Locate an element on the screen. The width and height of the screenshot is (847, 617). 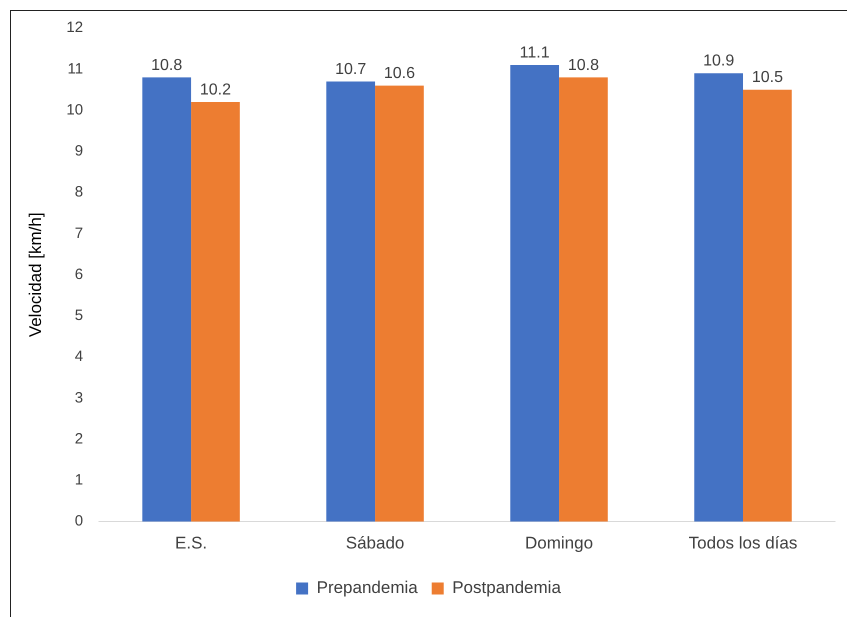
legend-label: Postpandemia is located at coordinates (507, 588).